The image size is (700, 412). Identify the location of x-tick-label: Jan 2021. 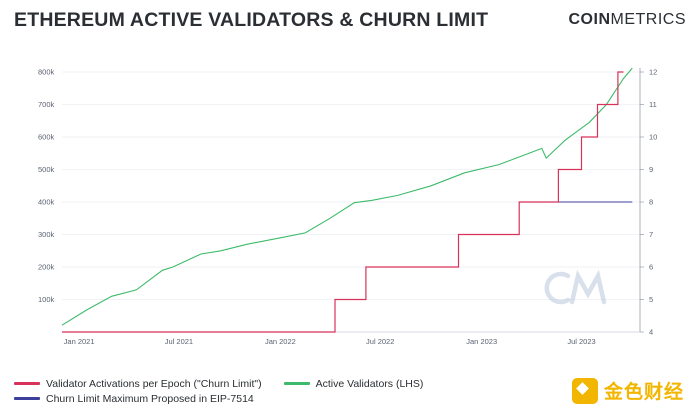
(79, 341).